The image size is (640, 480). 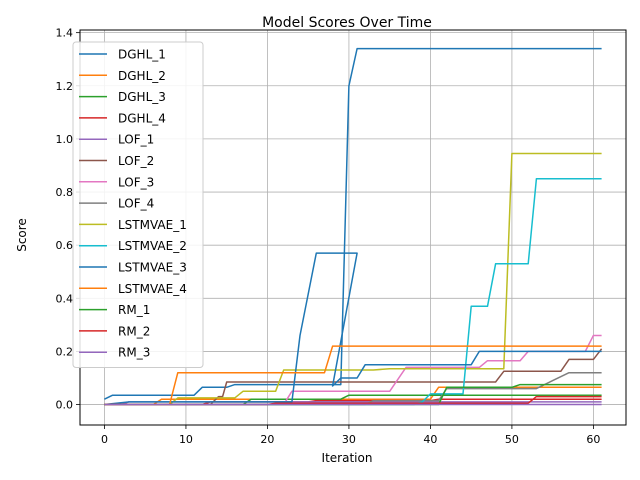 What do you see at coordinates (430, 439) in the screenshot?
I see `x-tick-label: 40` at bounding box center [430, 439].